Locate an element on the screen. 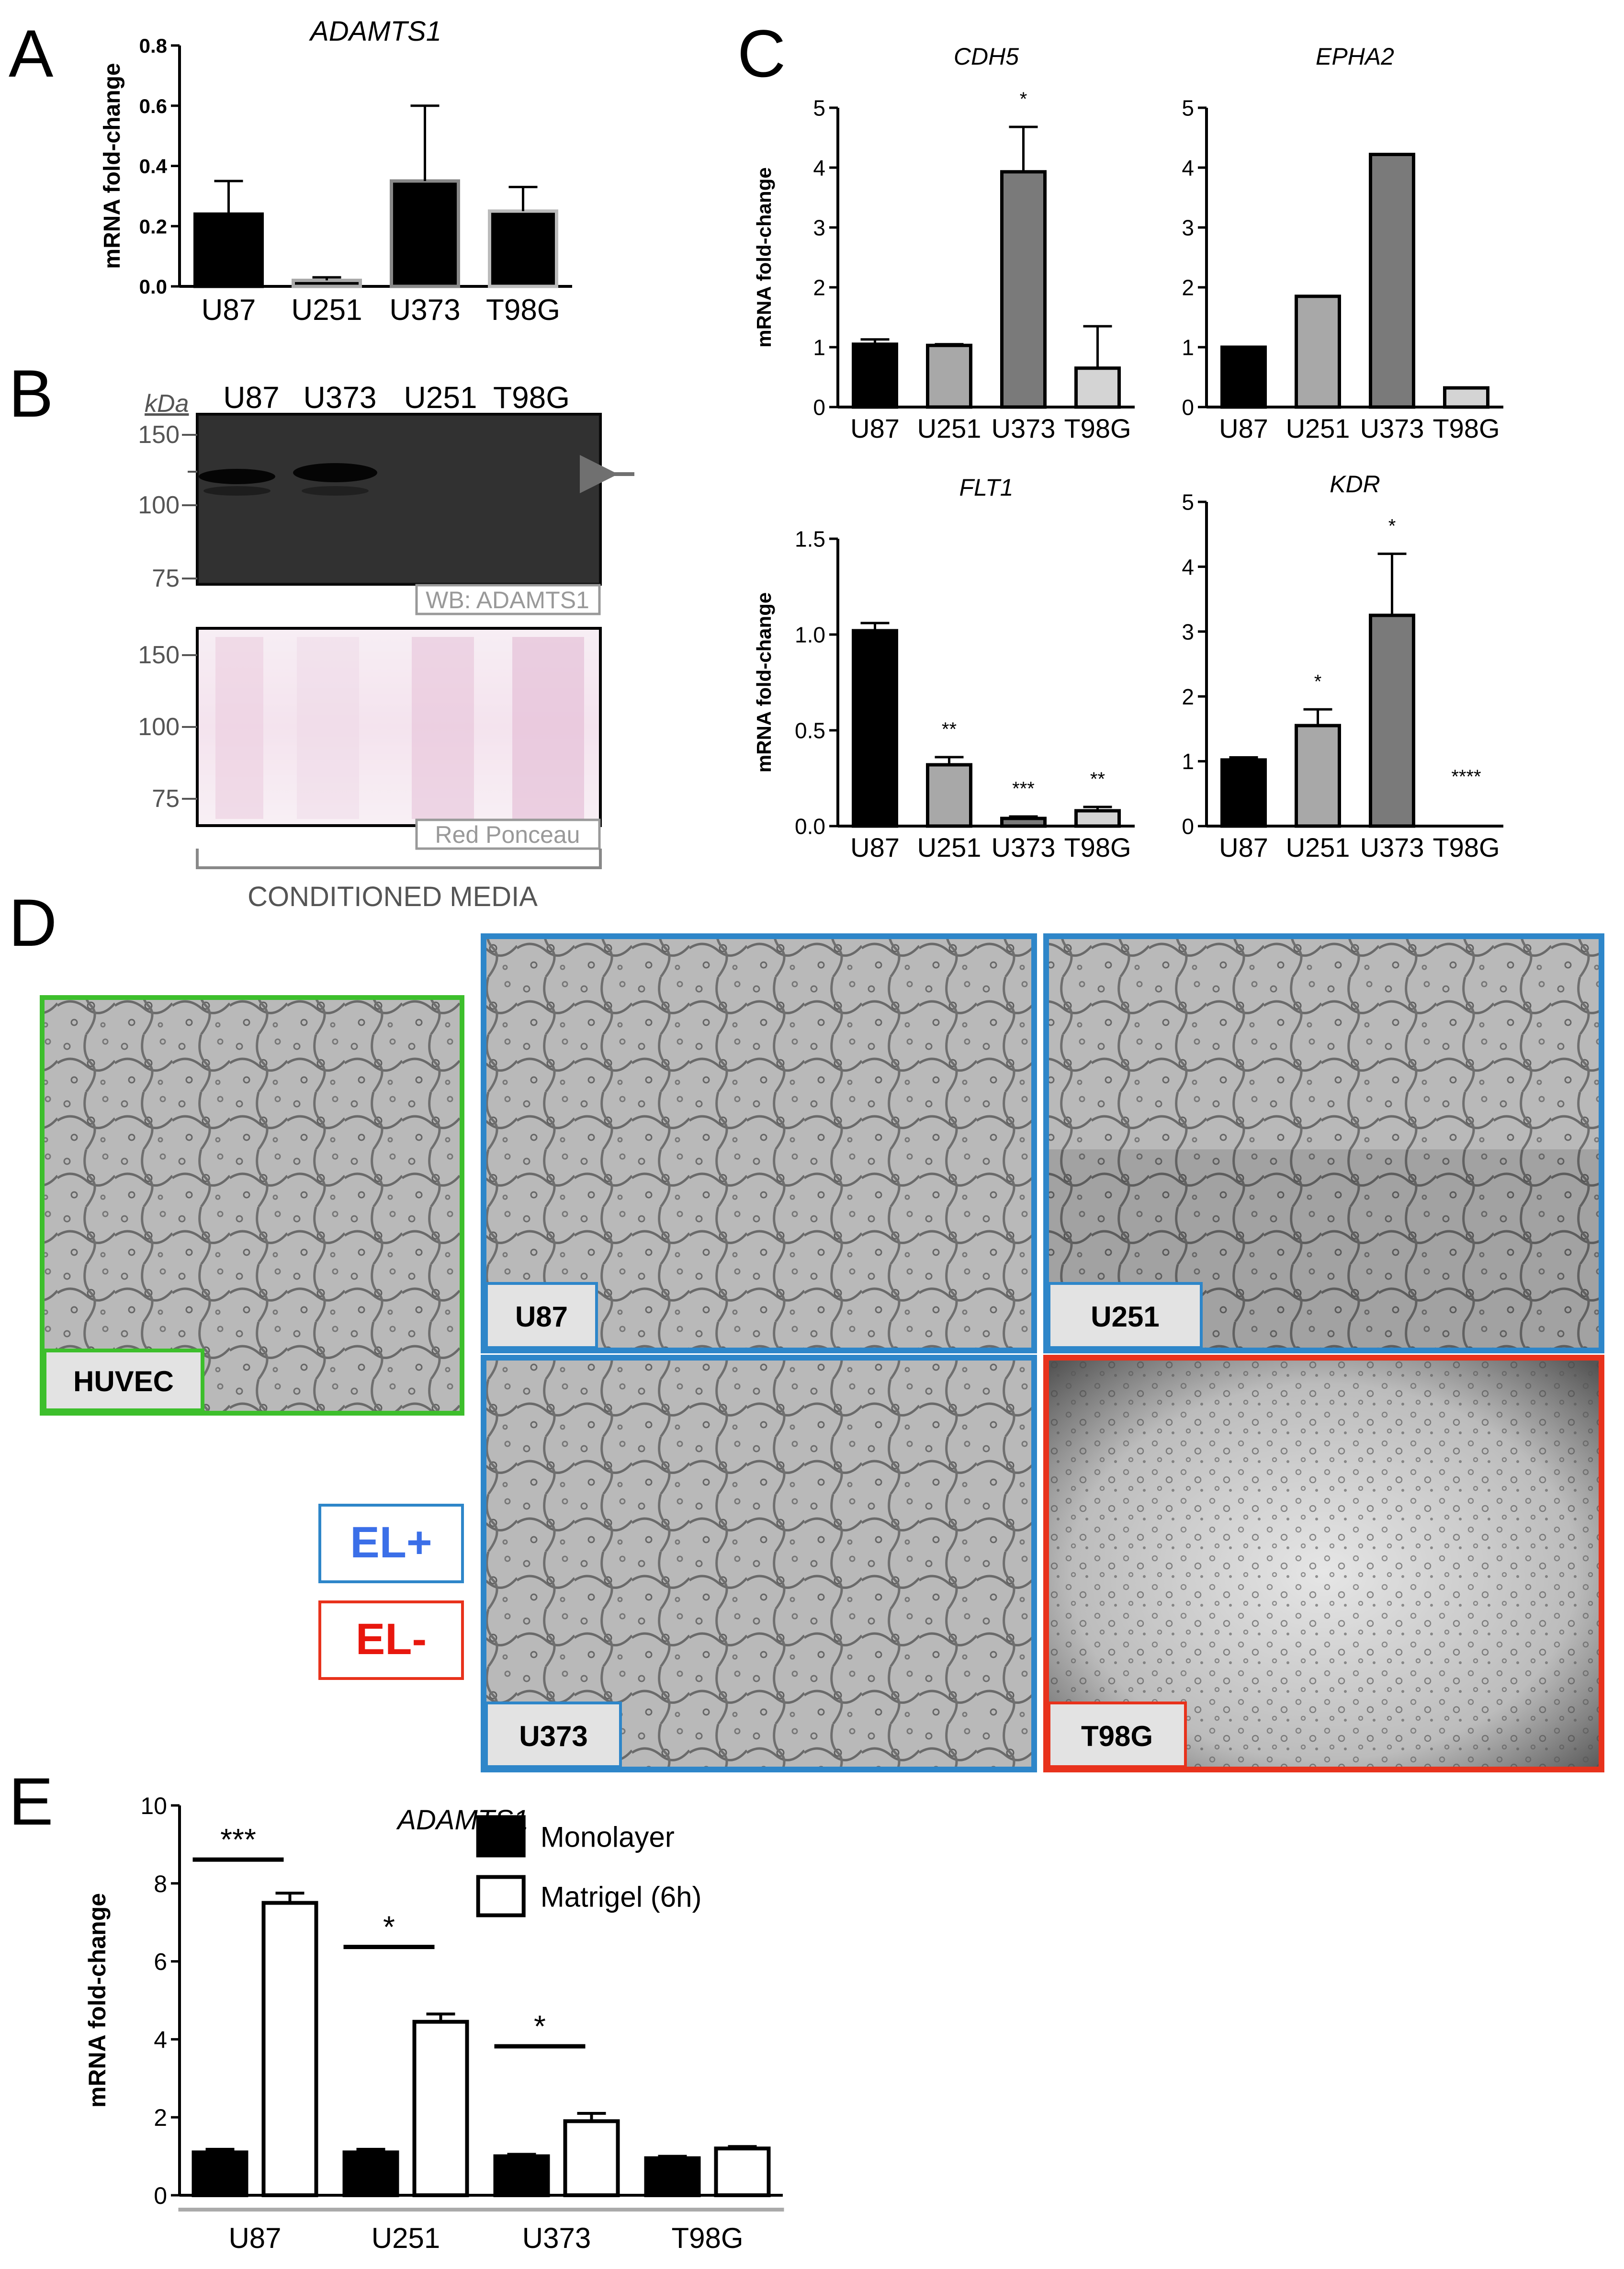  wb-tag-box is located at coordinates (508, 599).